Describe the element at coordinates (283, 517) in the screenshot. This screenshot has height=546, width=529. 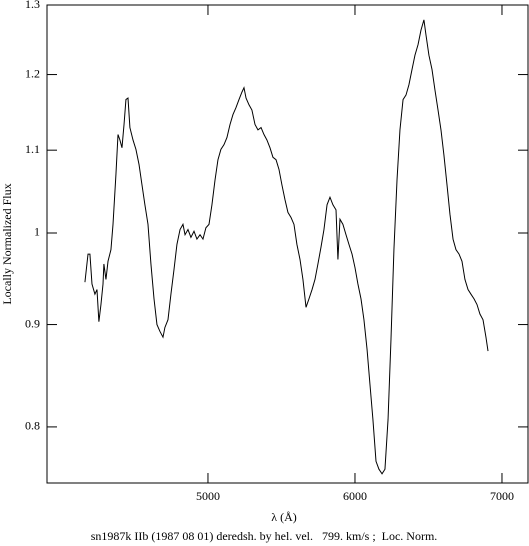
I see `x-axis-label: λ (Å)` at that location.